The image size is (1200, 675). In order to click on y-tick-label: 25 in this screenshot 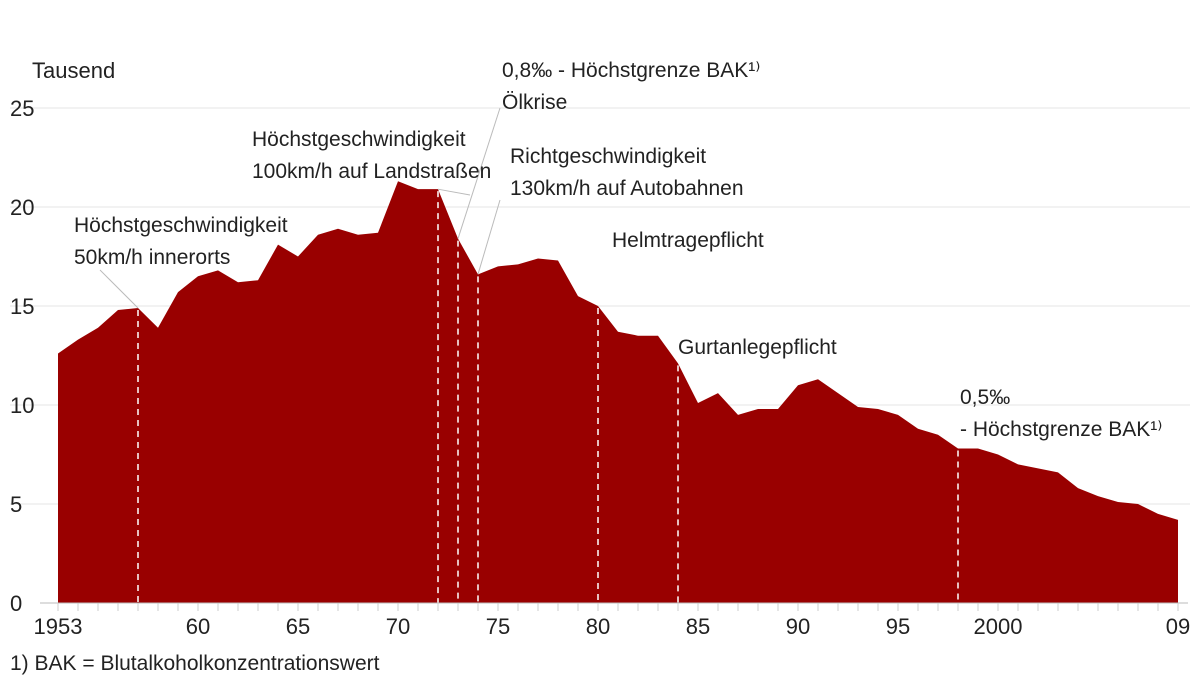, I will do `click(22, 108)`.